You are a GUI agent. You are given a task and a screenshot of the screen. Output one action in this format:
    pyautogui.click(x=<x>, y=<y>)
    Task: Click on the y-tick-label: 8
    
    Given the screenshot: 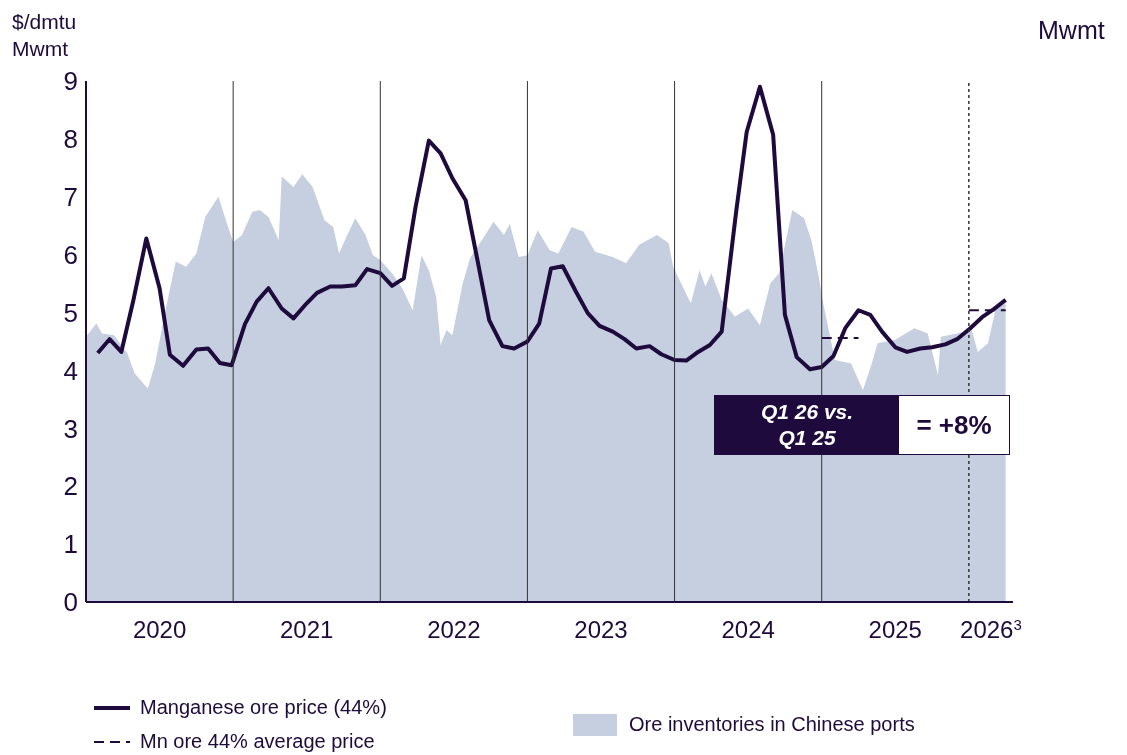 What is the action you would take?
    pyautogui.click(x=70, y=139)
    